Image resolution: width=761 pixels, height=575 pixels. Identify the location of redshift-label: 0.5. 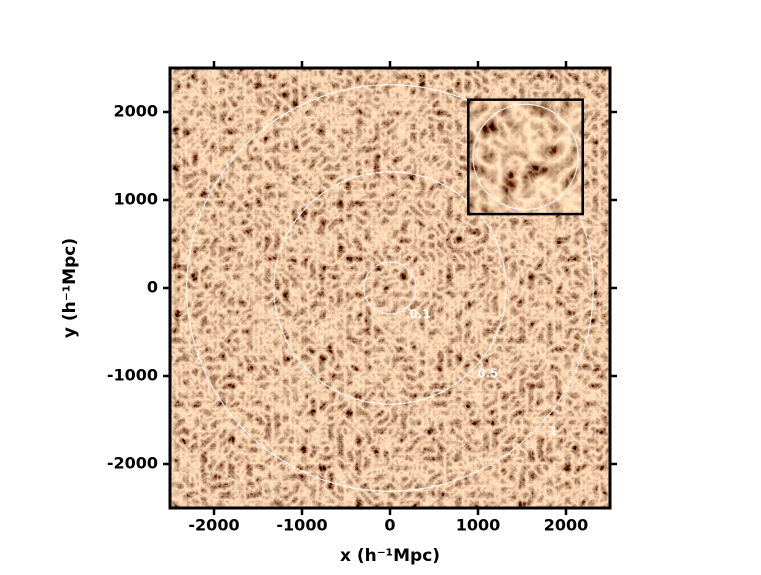
(487, 373).